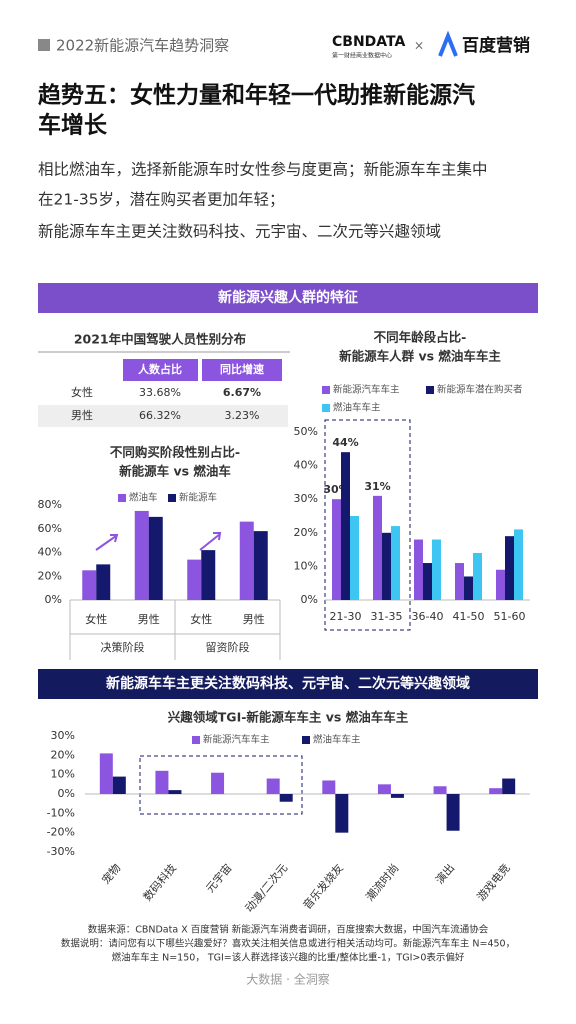 The image size is (576, 1024). Describe the element at coordinates (428, 616) in the screenshot. I see `x-tick-label: 36-40` at that location.